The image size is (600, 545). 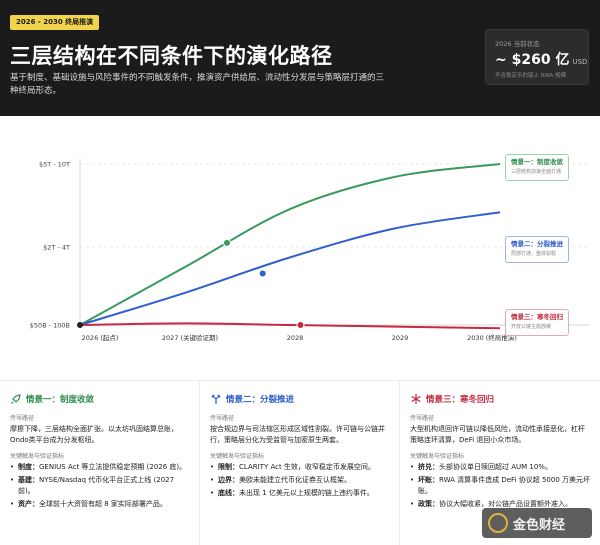 What do you see at coordinates (416, 399) in the screenshot?
I see `snowflake-icon` at bounding box center [416, 399].